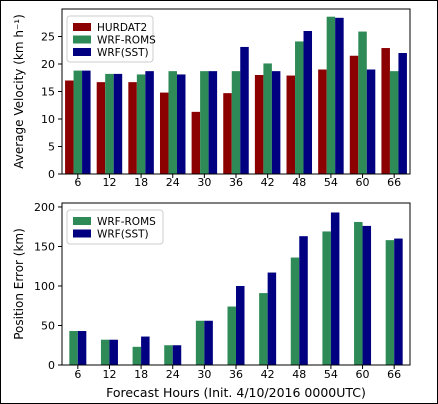 The width and height of the screenshot is (438, 404). I want to click on y-tick-label: 20, so click(48, 64).